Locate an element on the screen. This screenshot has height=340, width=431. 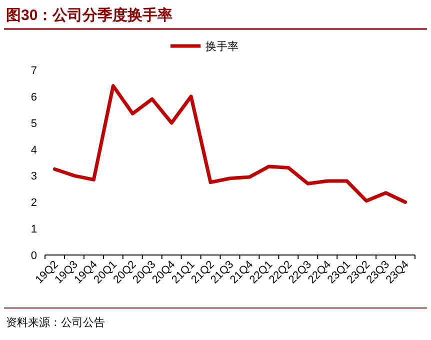
y-tick-label: 7 is located at coordinates (33, 71).